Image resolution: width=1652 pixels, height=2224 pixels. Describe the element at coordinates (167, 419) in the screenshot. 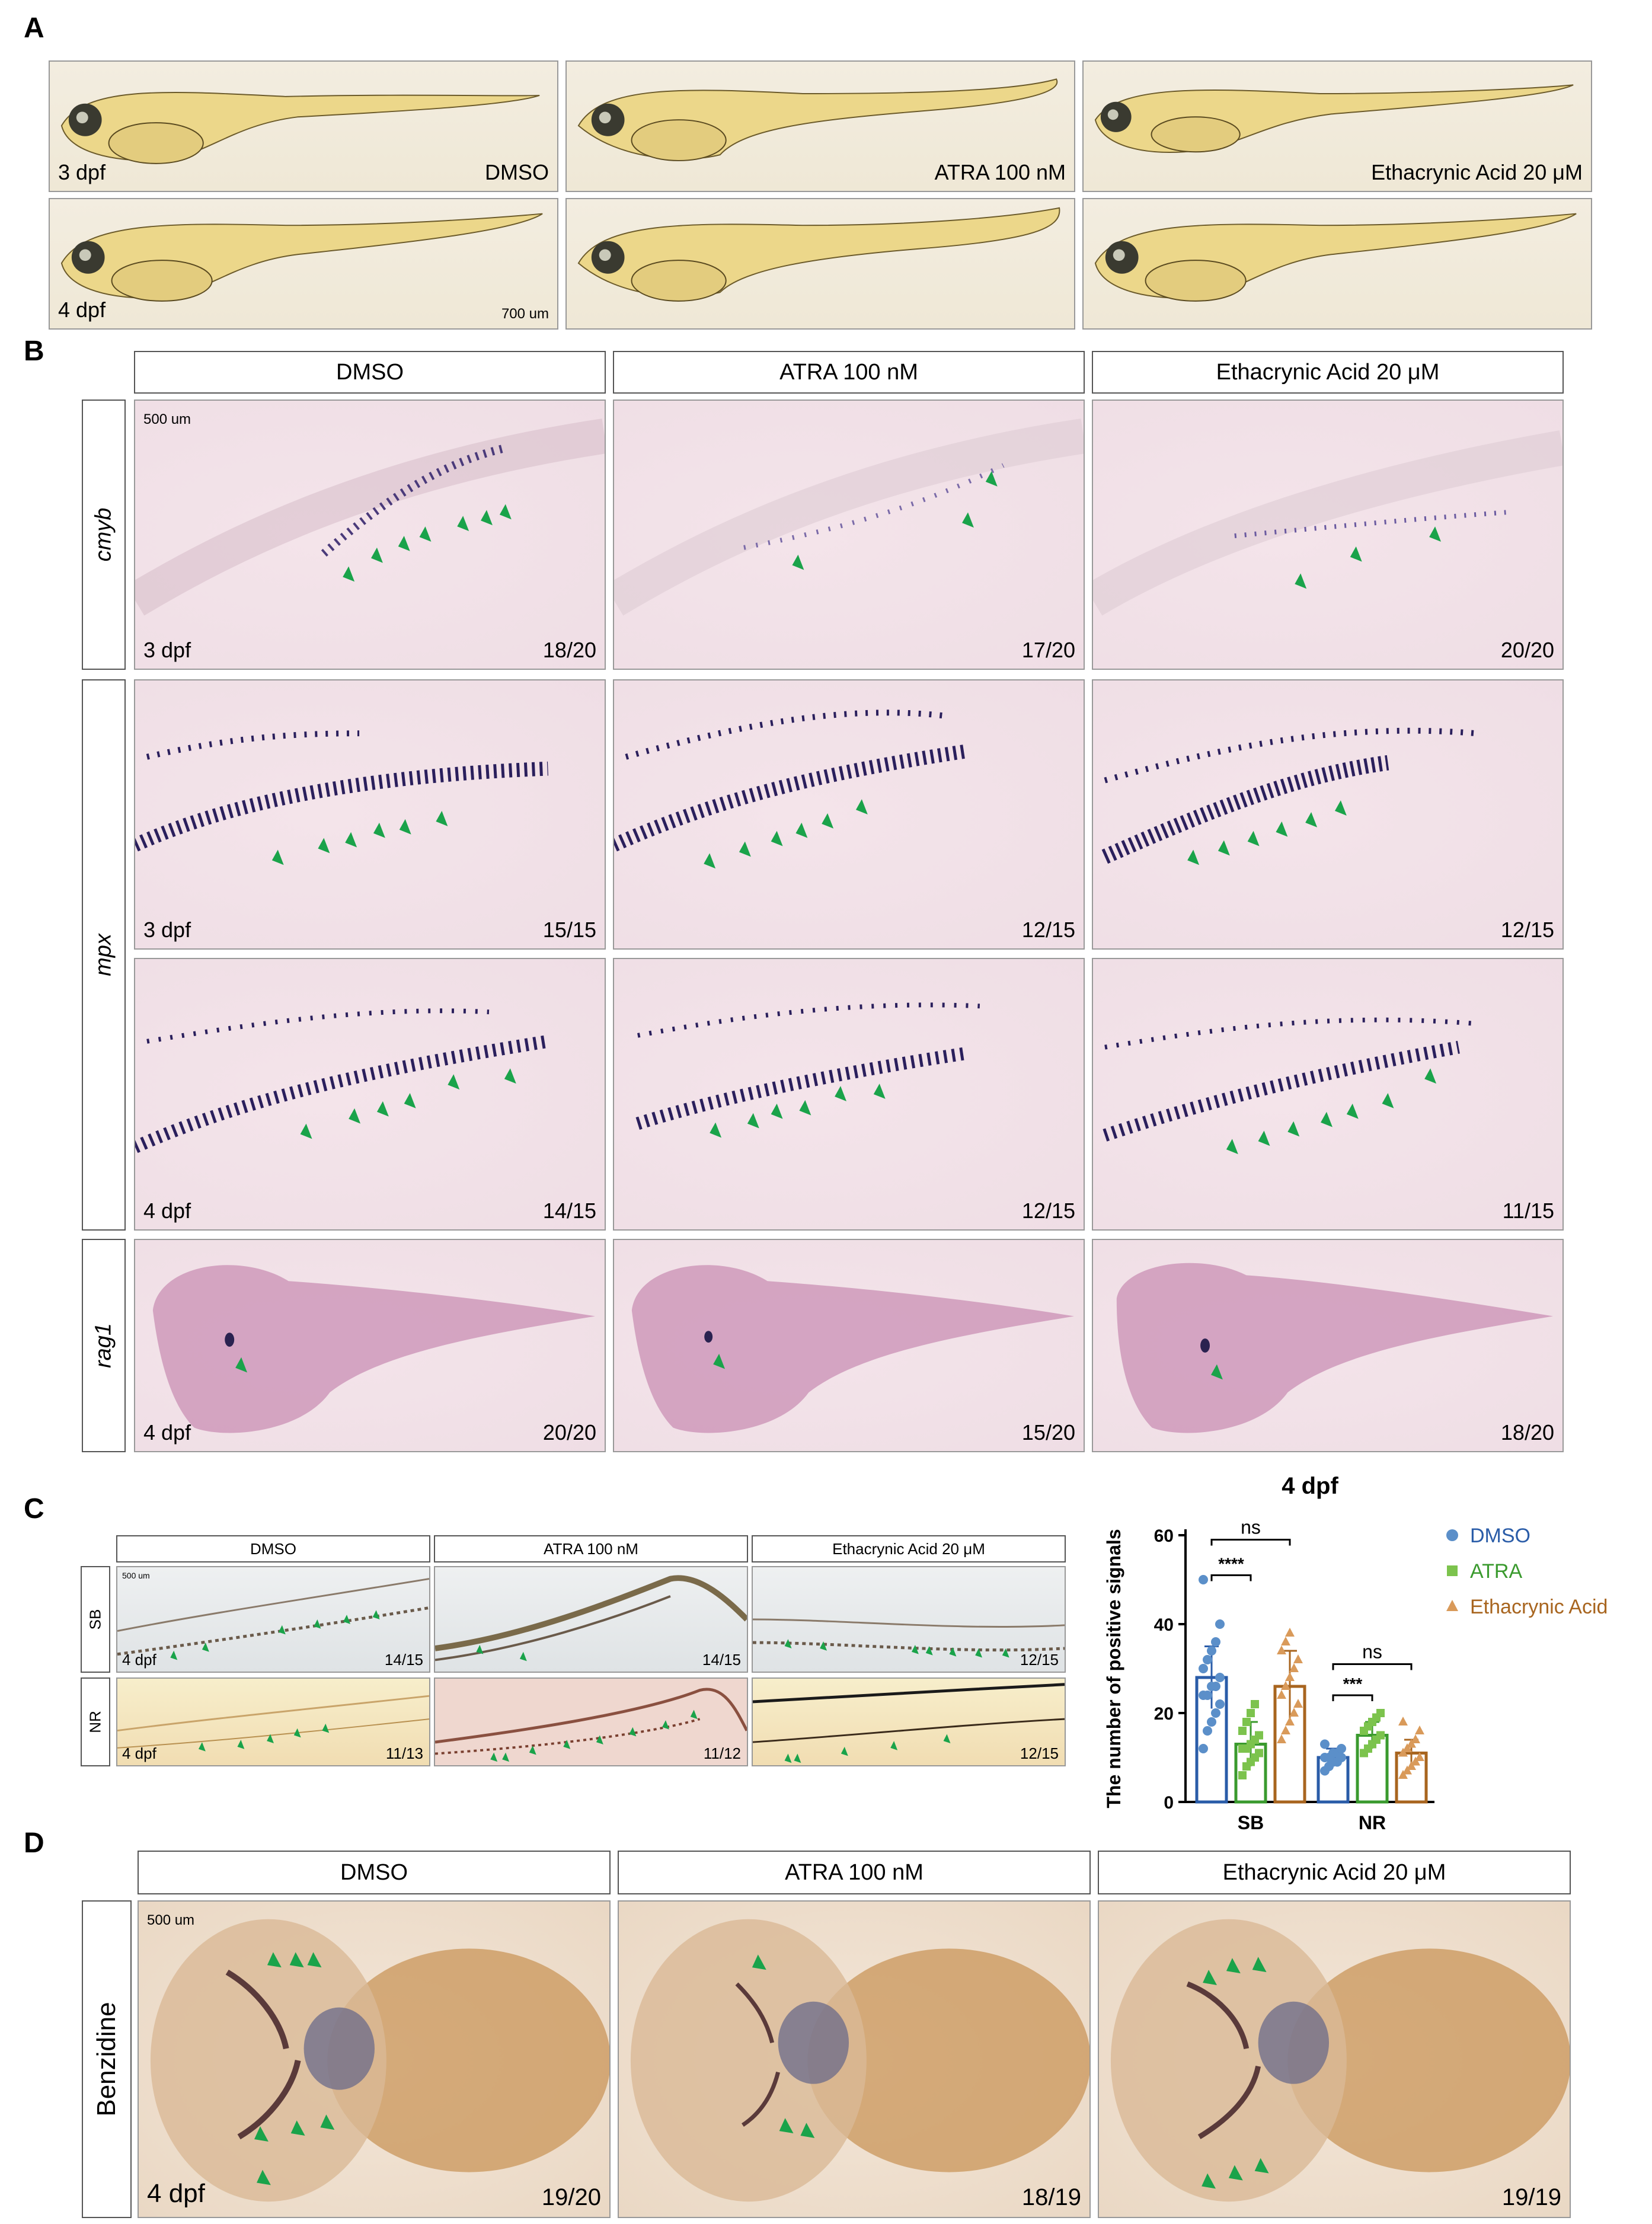

I see `scale-bar-label: 500 um` at that location.